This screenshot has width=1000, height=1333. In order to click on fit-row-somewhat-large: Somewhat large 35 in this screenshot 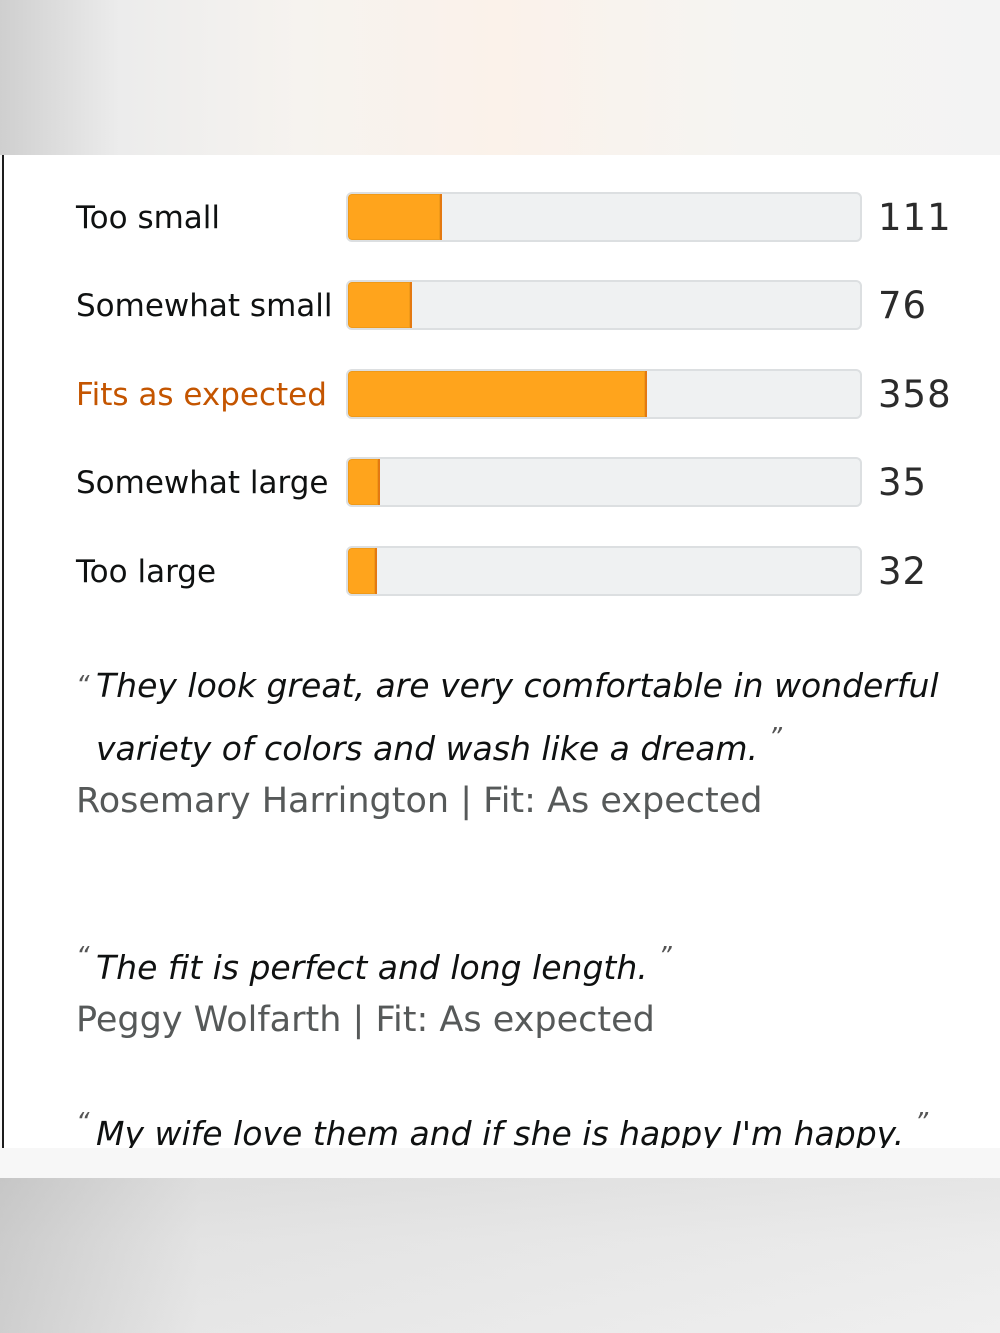, I will do `click(502, 485)`.